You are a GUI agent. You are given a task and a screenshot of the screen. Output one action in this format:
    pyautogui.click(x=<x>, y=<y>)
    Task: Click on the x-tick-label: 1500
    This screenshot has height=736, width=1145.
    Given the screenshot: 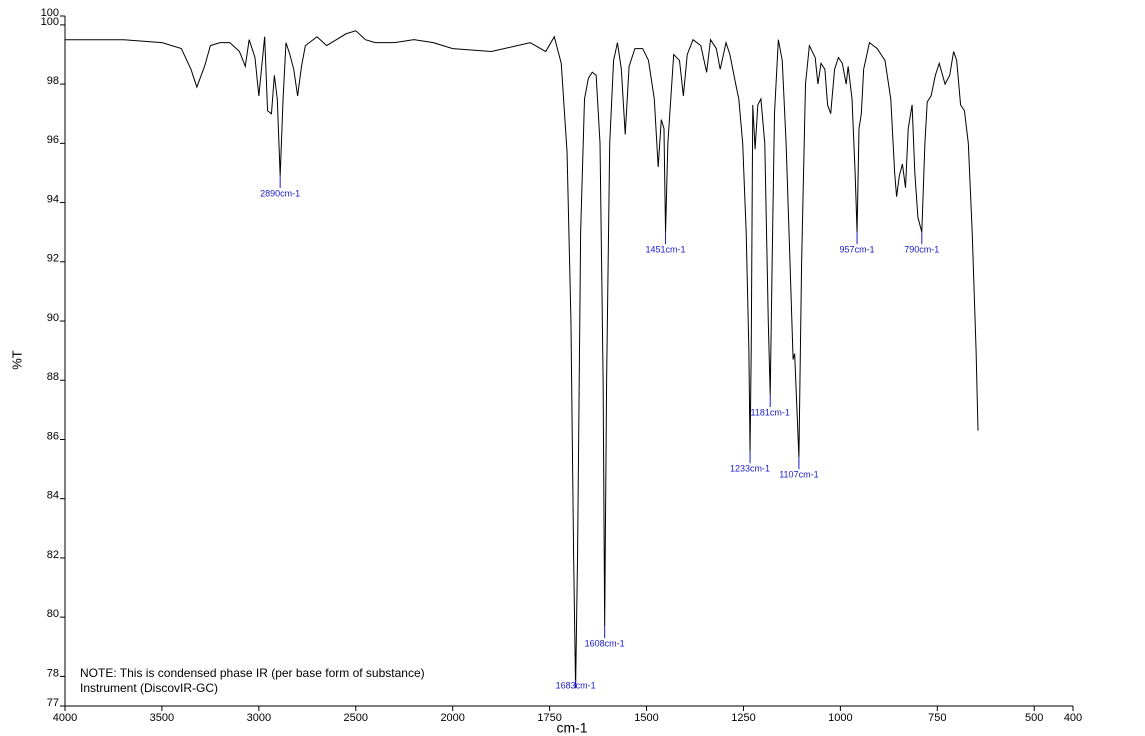 What is the action you would take?
    pyautogui.click(x=646, y=718)
    